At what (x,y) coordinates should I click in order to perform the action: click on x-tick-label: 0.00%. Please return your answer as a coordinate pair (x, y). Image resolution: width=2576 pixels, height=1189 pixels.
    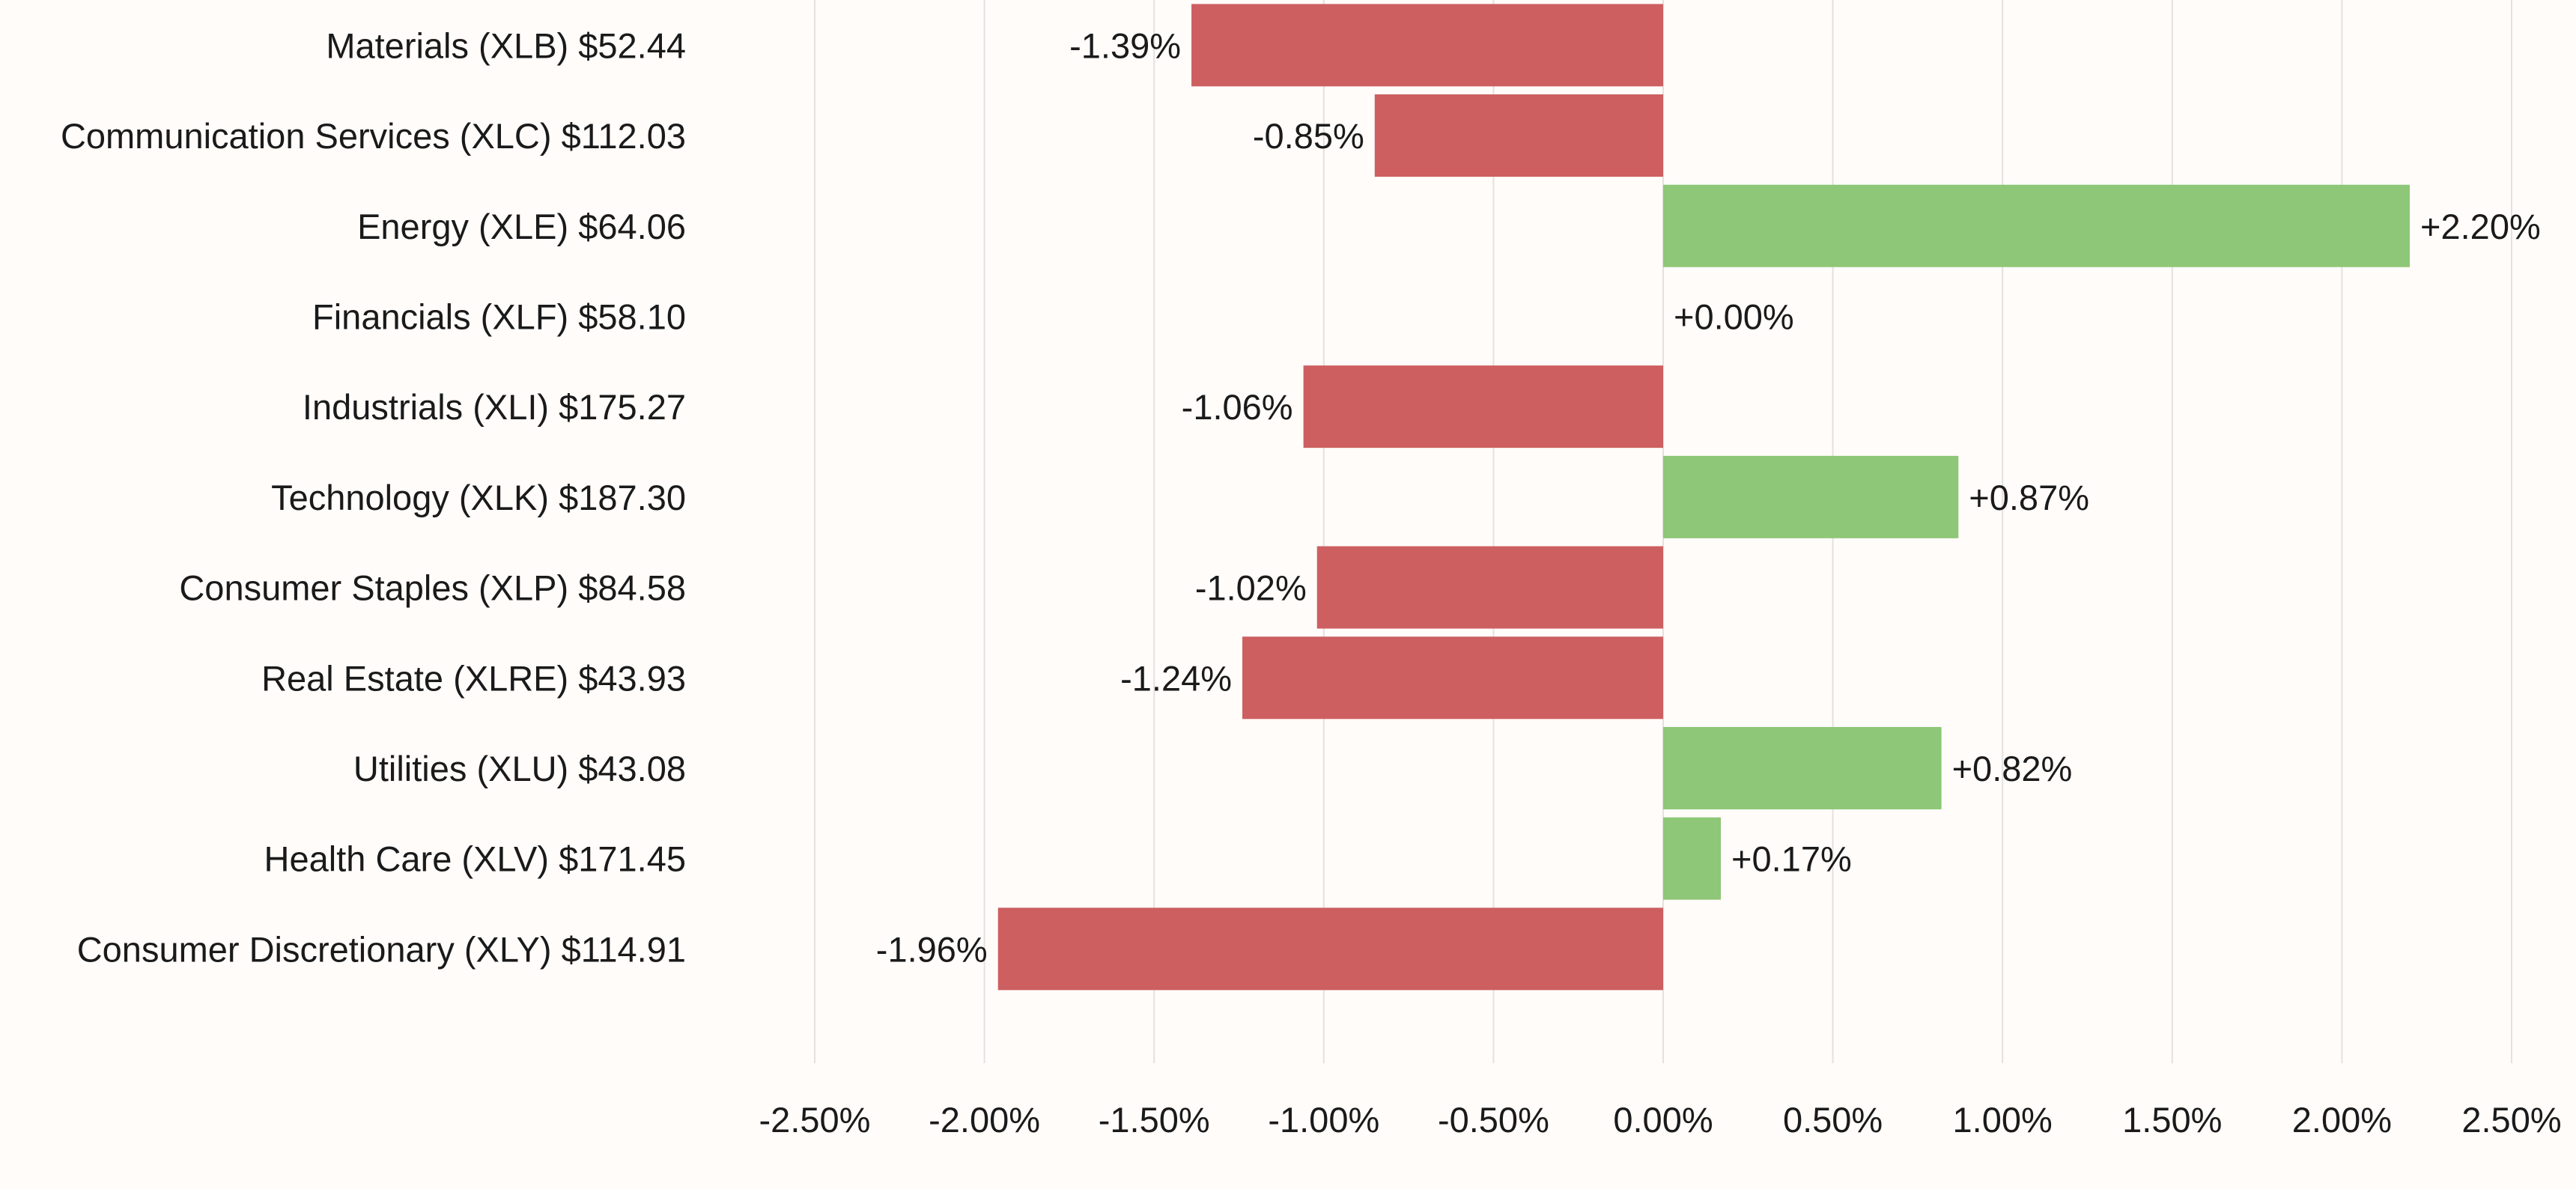
    Looking at the image, I should click on (1663, 1120).